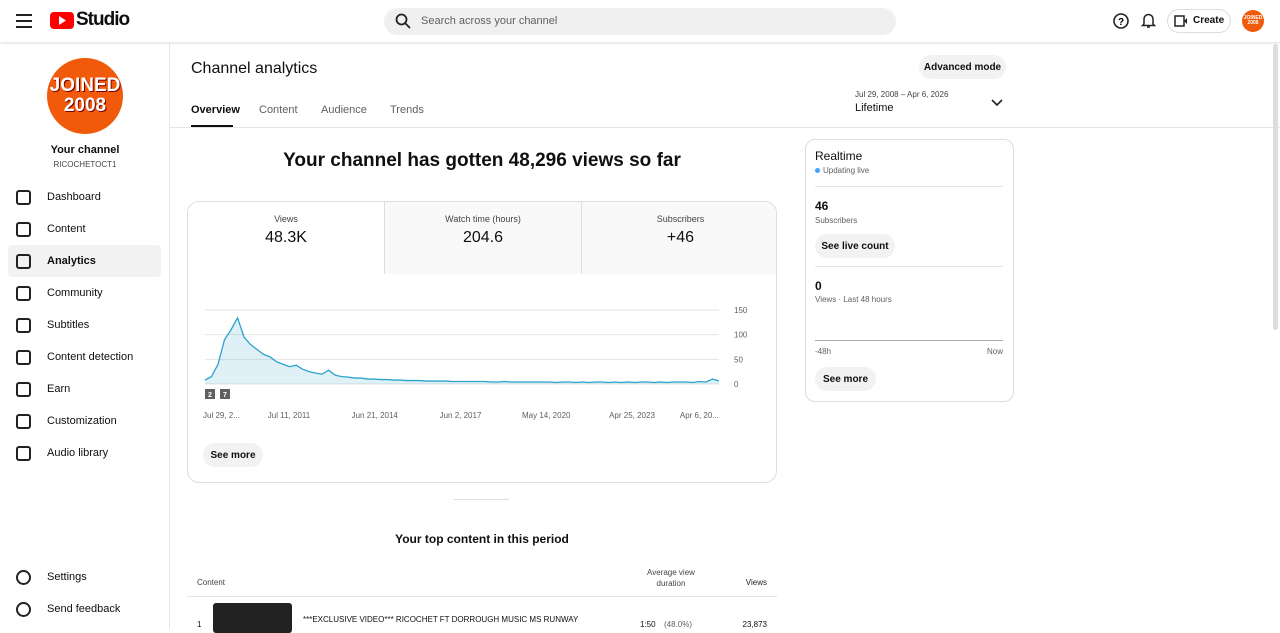  I want to click on metric-tab: Subscribers +46, so click(679, 238).